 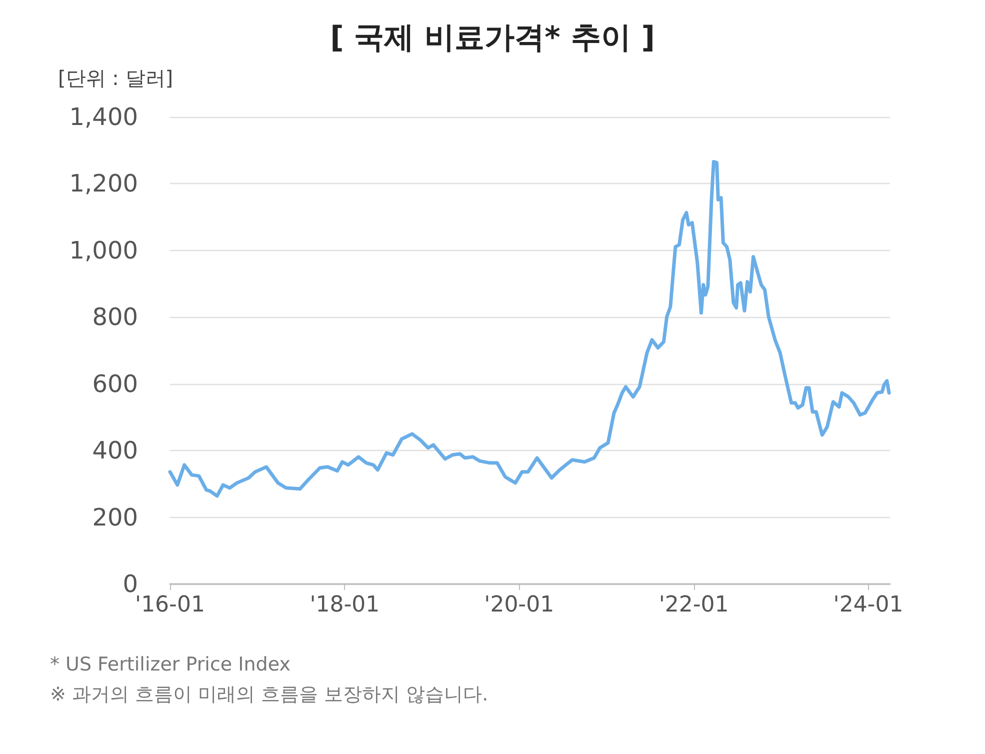 I want to click on y-tick-label: 1,400, so click(x=103, y=117).